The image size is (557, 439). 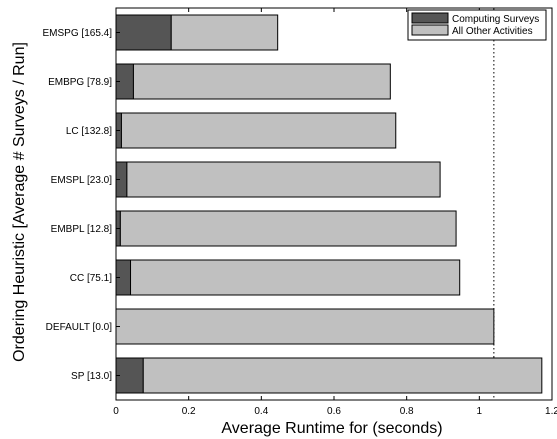 I want to click on x-tick-label: 0.4, so click(x=261, y=411).